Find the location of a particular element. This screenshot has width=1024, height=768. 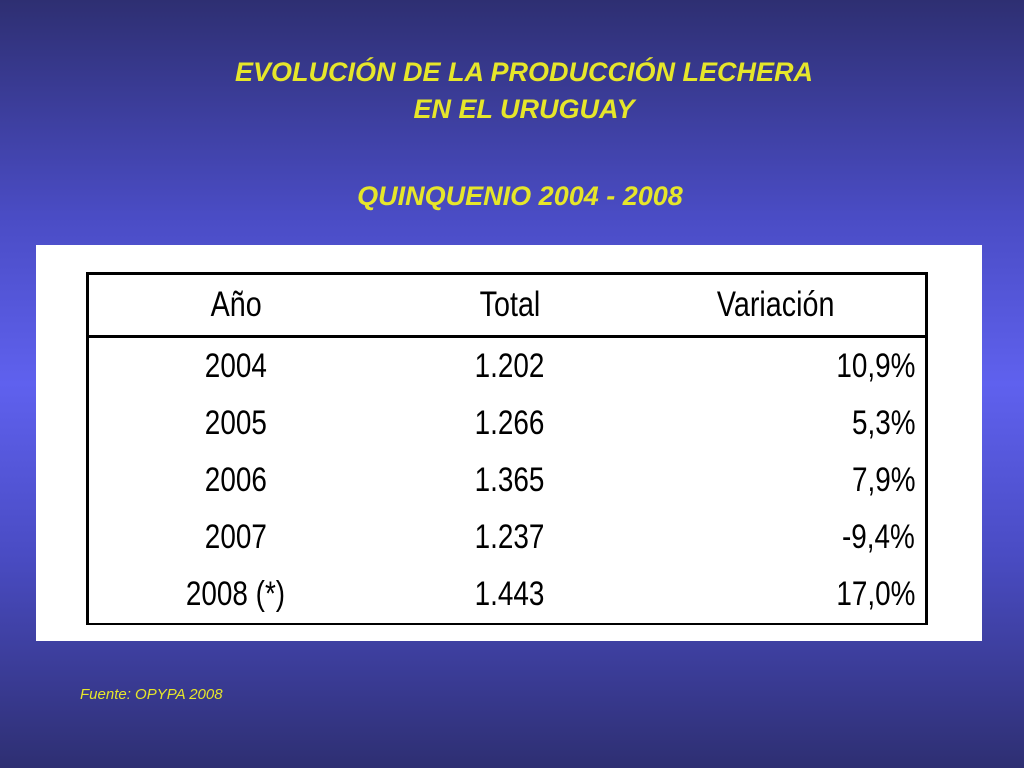

cell-variation: 5,3% is located at coordinates (783, 423).